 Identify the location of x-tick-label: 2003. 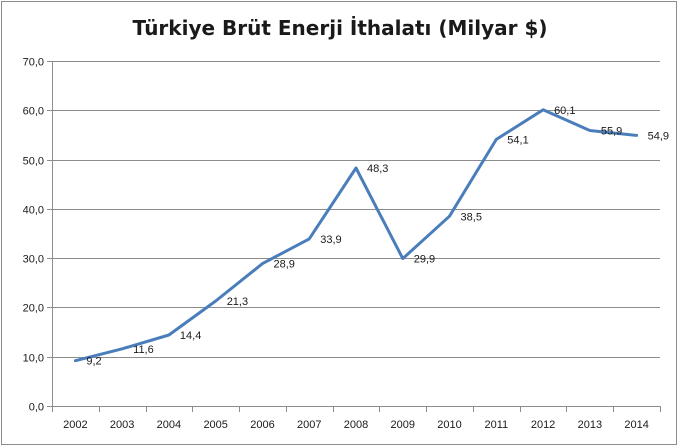
(122, 425).